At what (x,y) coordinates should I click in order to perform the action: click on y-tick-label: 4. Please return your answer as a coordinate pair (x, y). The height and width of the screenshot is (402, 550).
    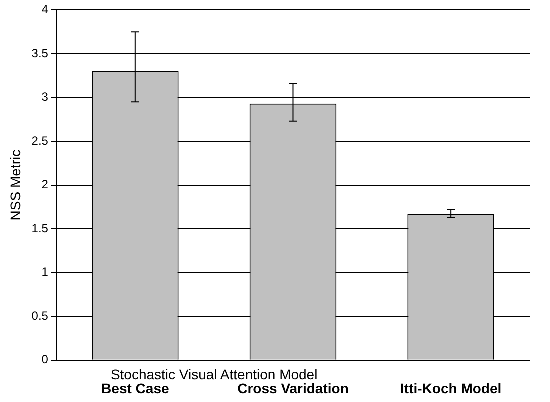
    Looking at the image, I should click on (45, 9).